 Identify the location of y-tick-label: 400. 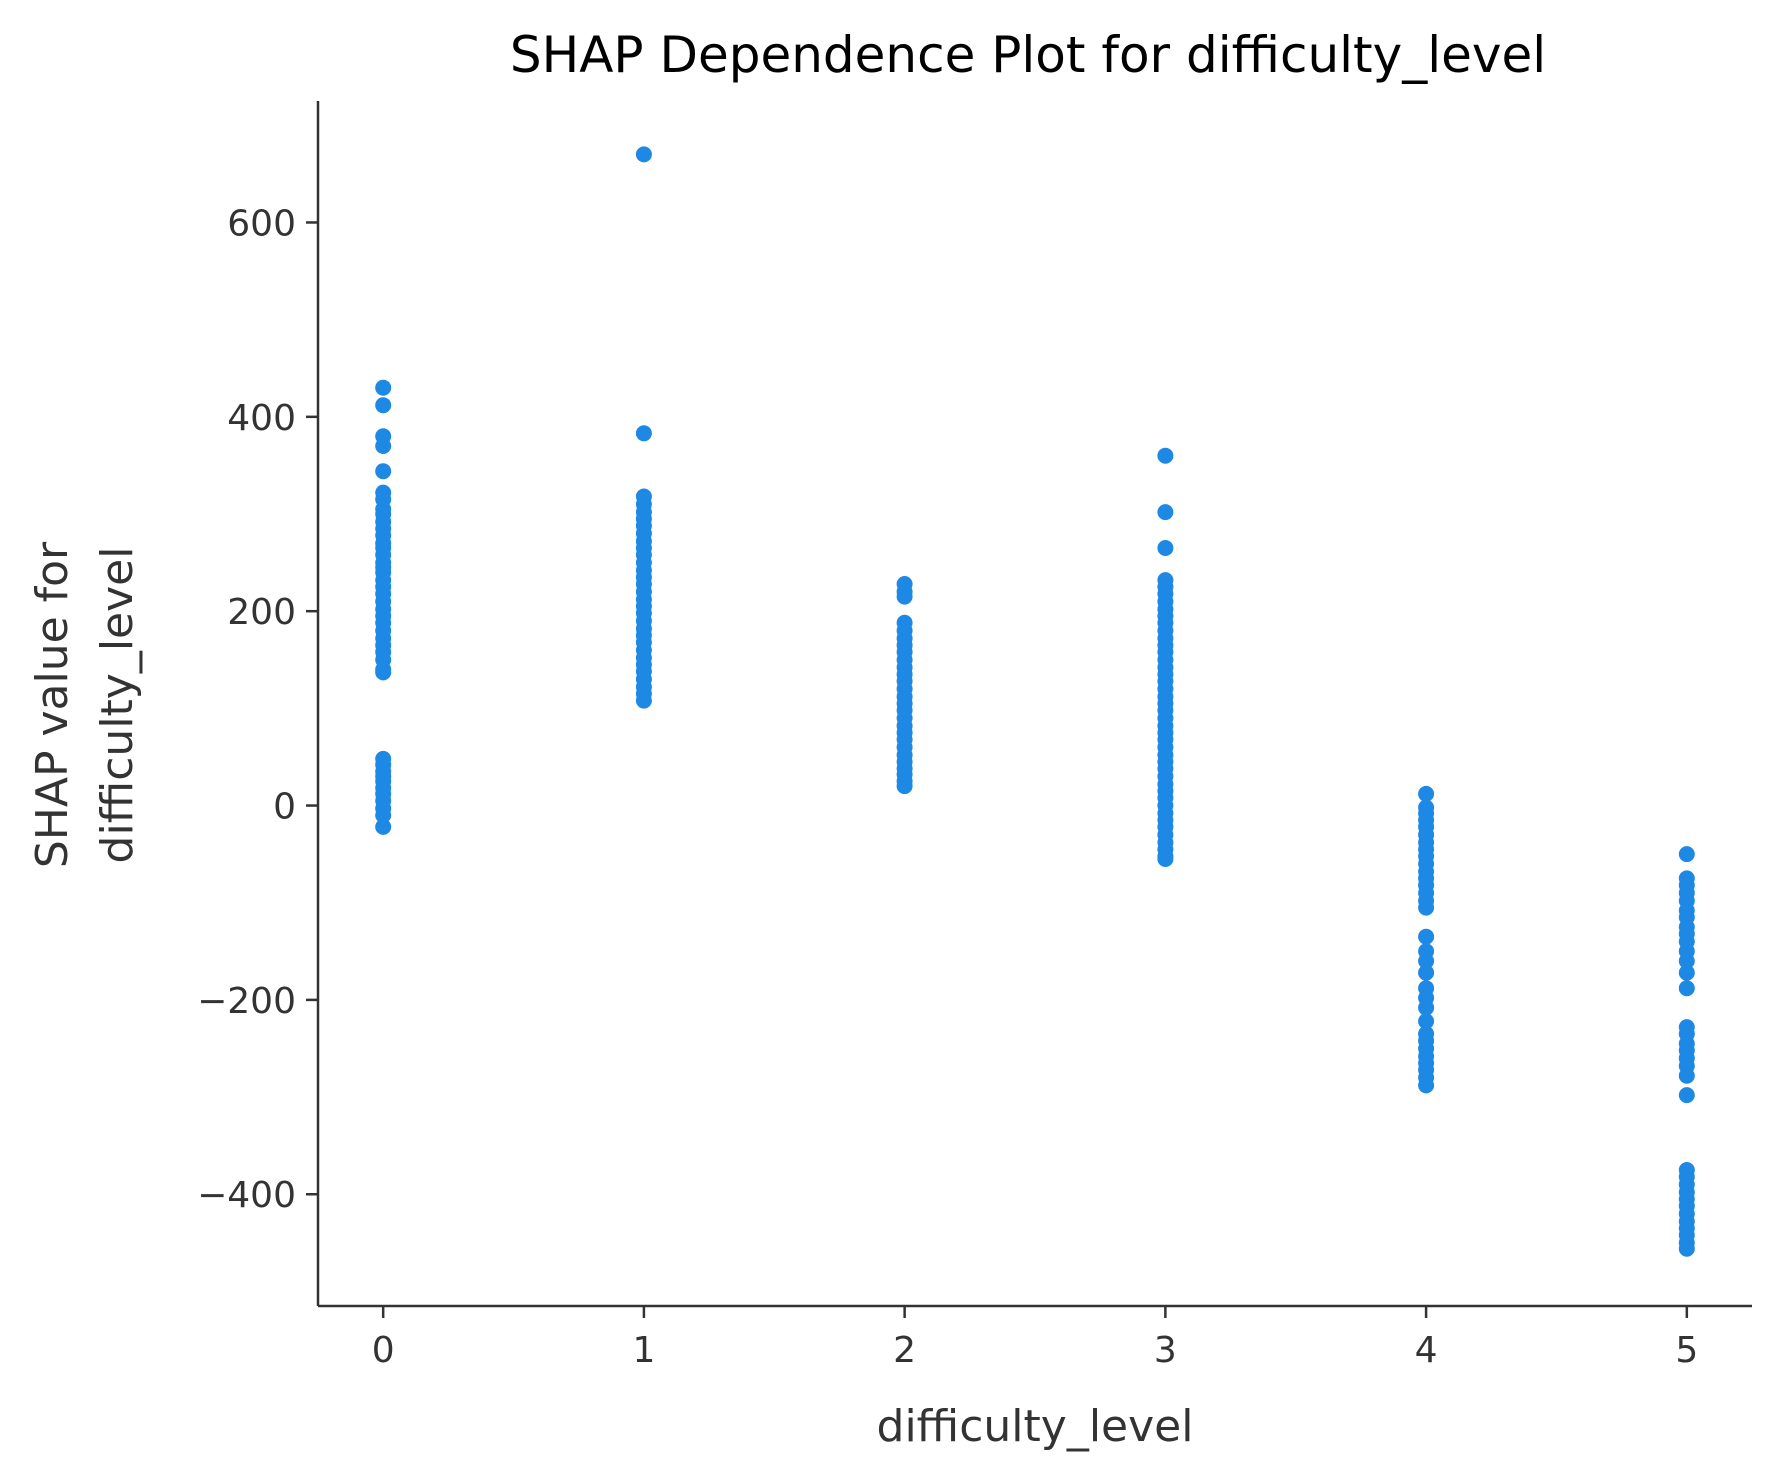
(261, 418).